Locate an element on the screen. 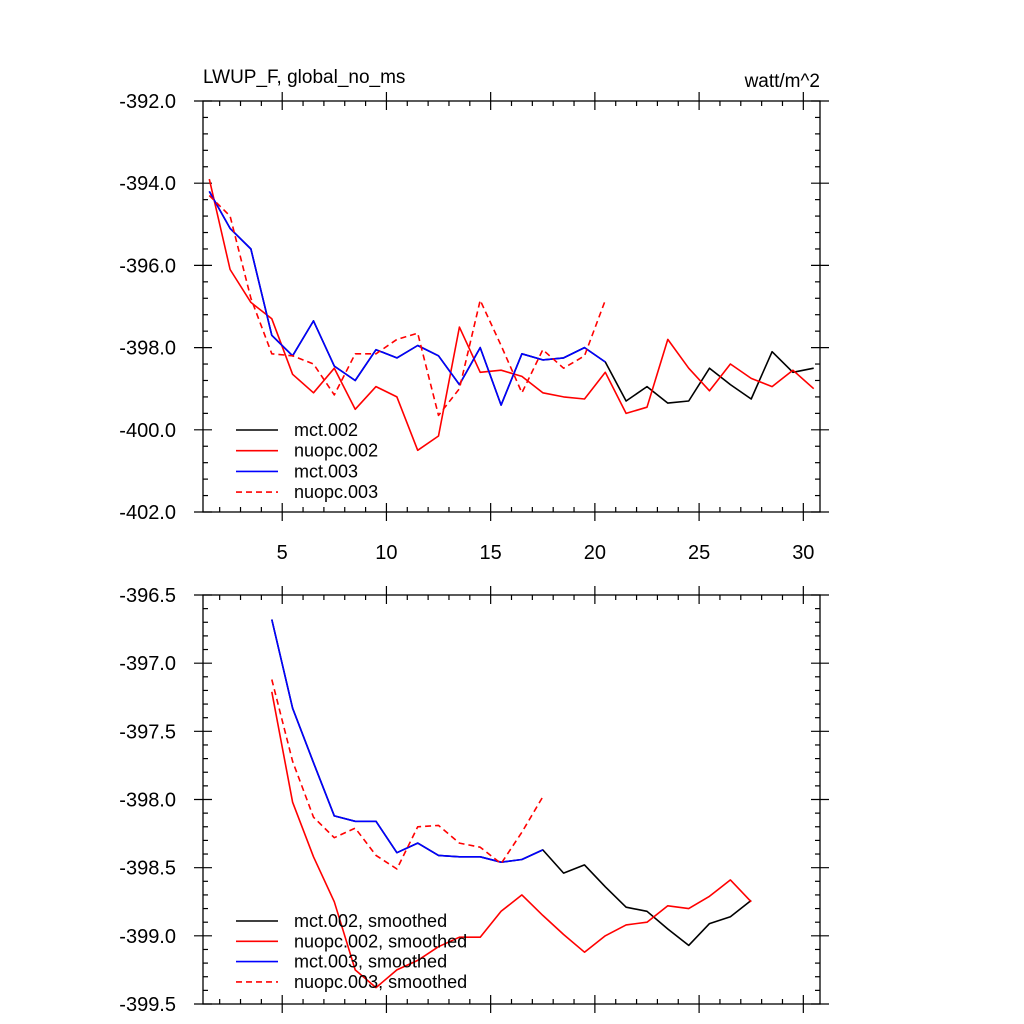  legend-label: mct.003 is located at coordinates (326, 471).